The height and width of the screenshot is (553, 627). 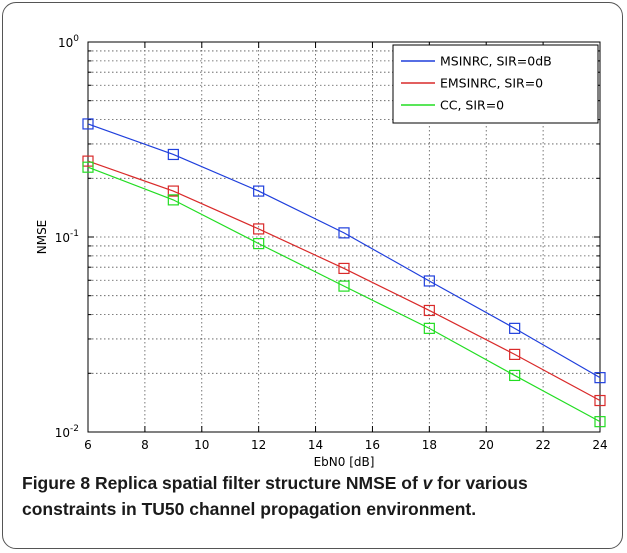 What do you see at coordinates (491, 83) in the screenshot?
I see `legend-label: EMSINRC, SIR=0` at bounding box center [491, 83].